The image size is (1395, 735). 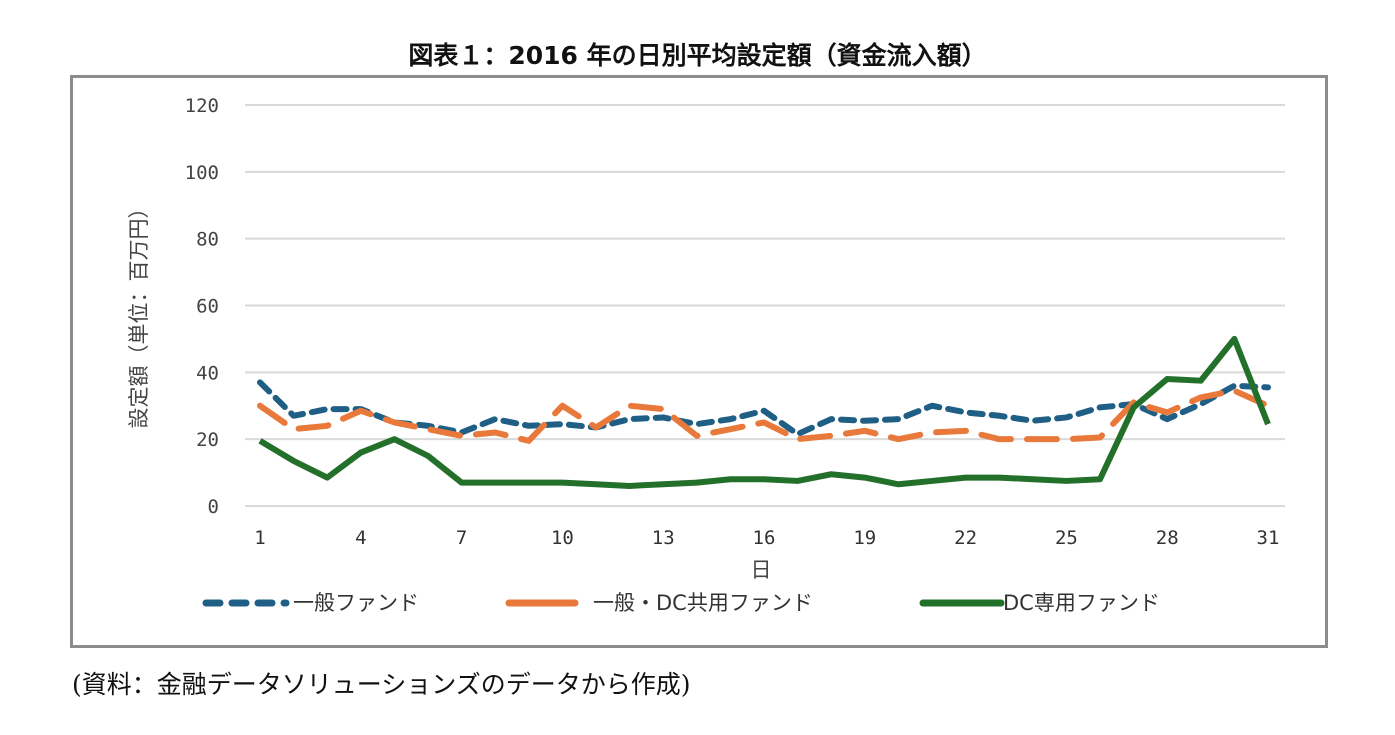 What do you see at coordinates (761, 570) in the screenshot?
I see `x-axis-title: 日` at bounding box center [761, 570].